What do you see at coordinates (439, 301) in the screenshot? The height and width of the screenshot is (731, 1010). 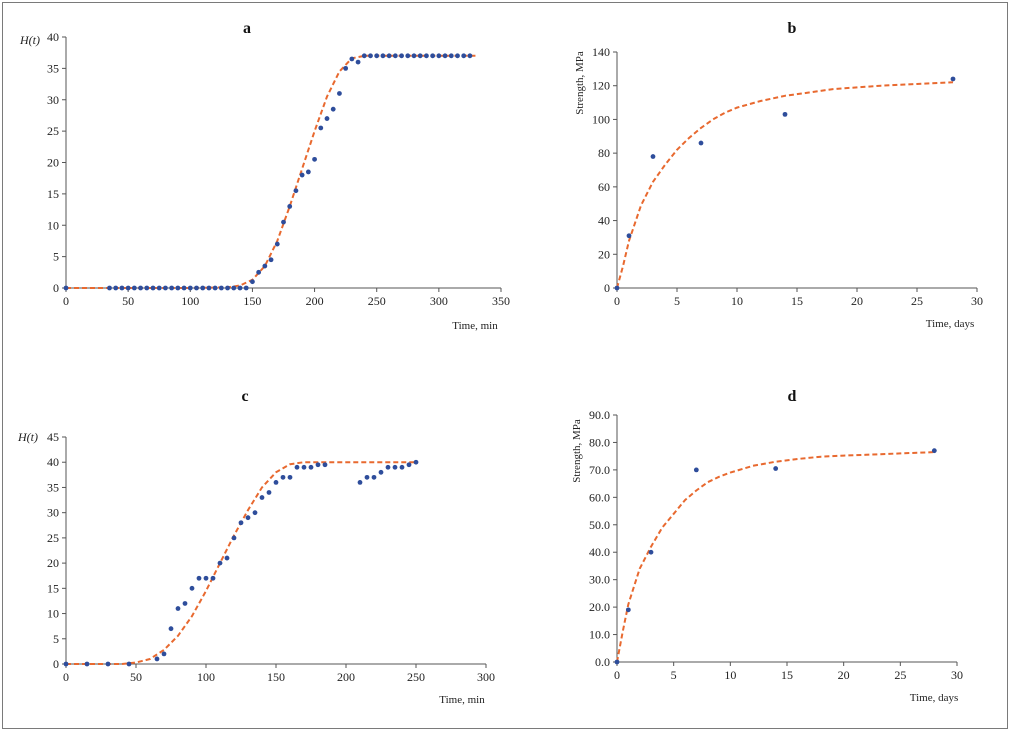 I see `x-tick-label: 300` at bounding box center [439, 301].